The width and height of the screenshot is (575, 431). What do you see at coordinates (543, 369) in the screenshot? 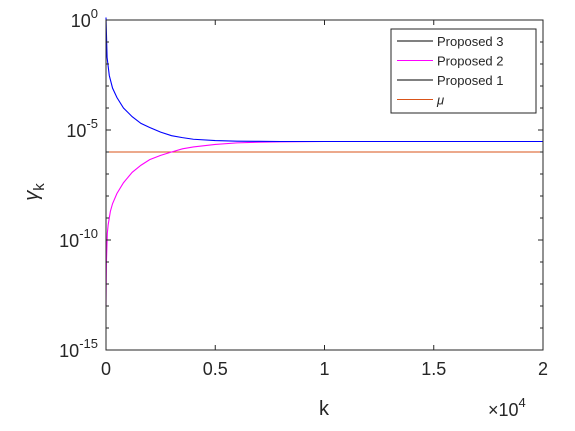
I see `x-tick-label: 2` at bounding box center [543, 369].